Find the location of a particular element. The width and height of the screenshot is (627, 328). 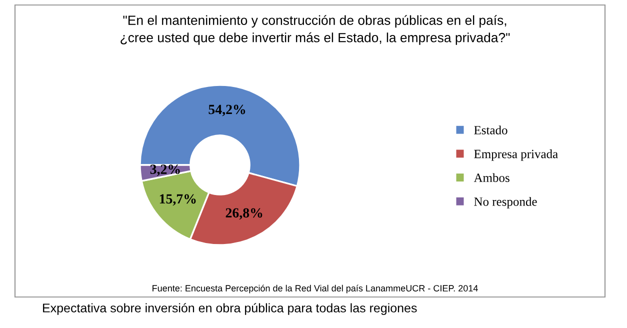

data-label: 26,8% is located at coordinates (244, 214).